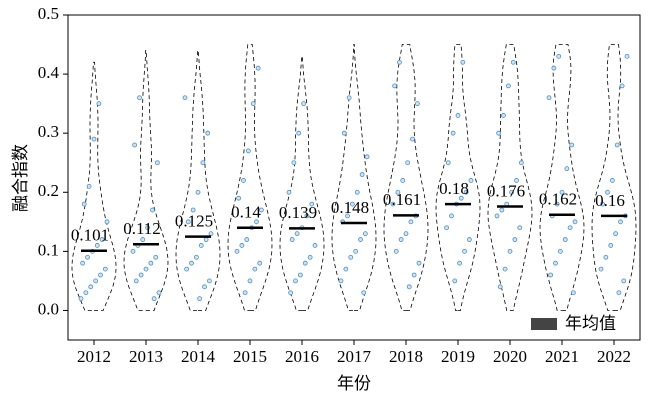  I want to click on y-tick-label: 0.3, so click(48, 131).